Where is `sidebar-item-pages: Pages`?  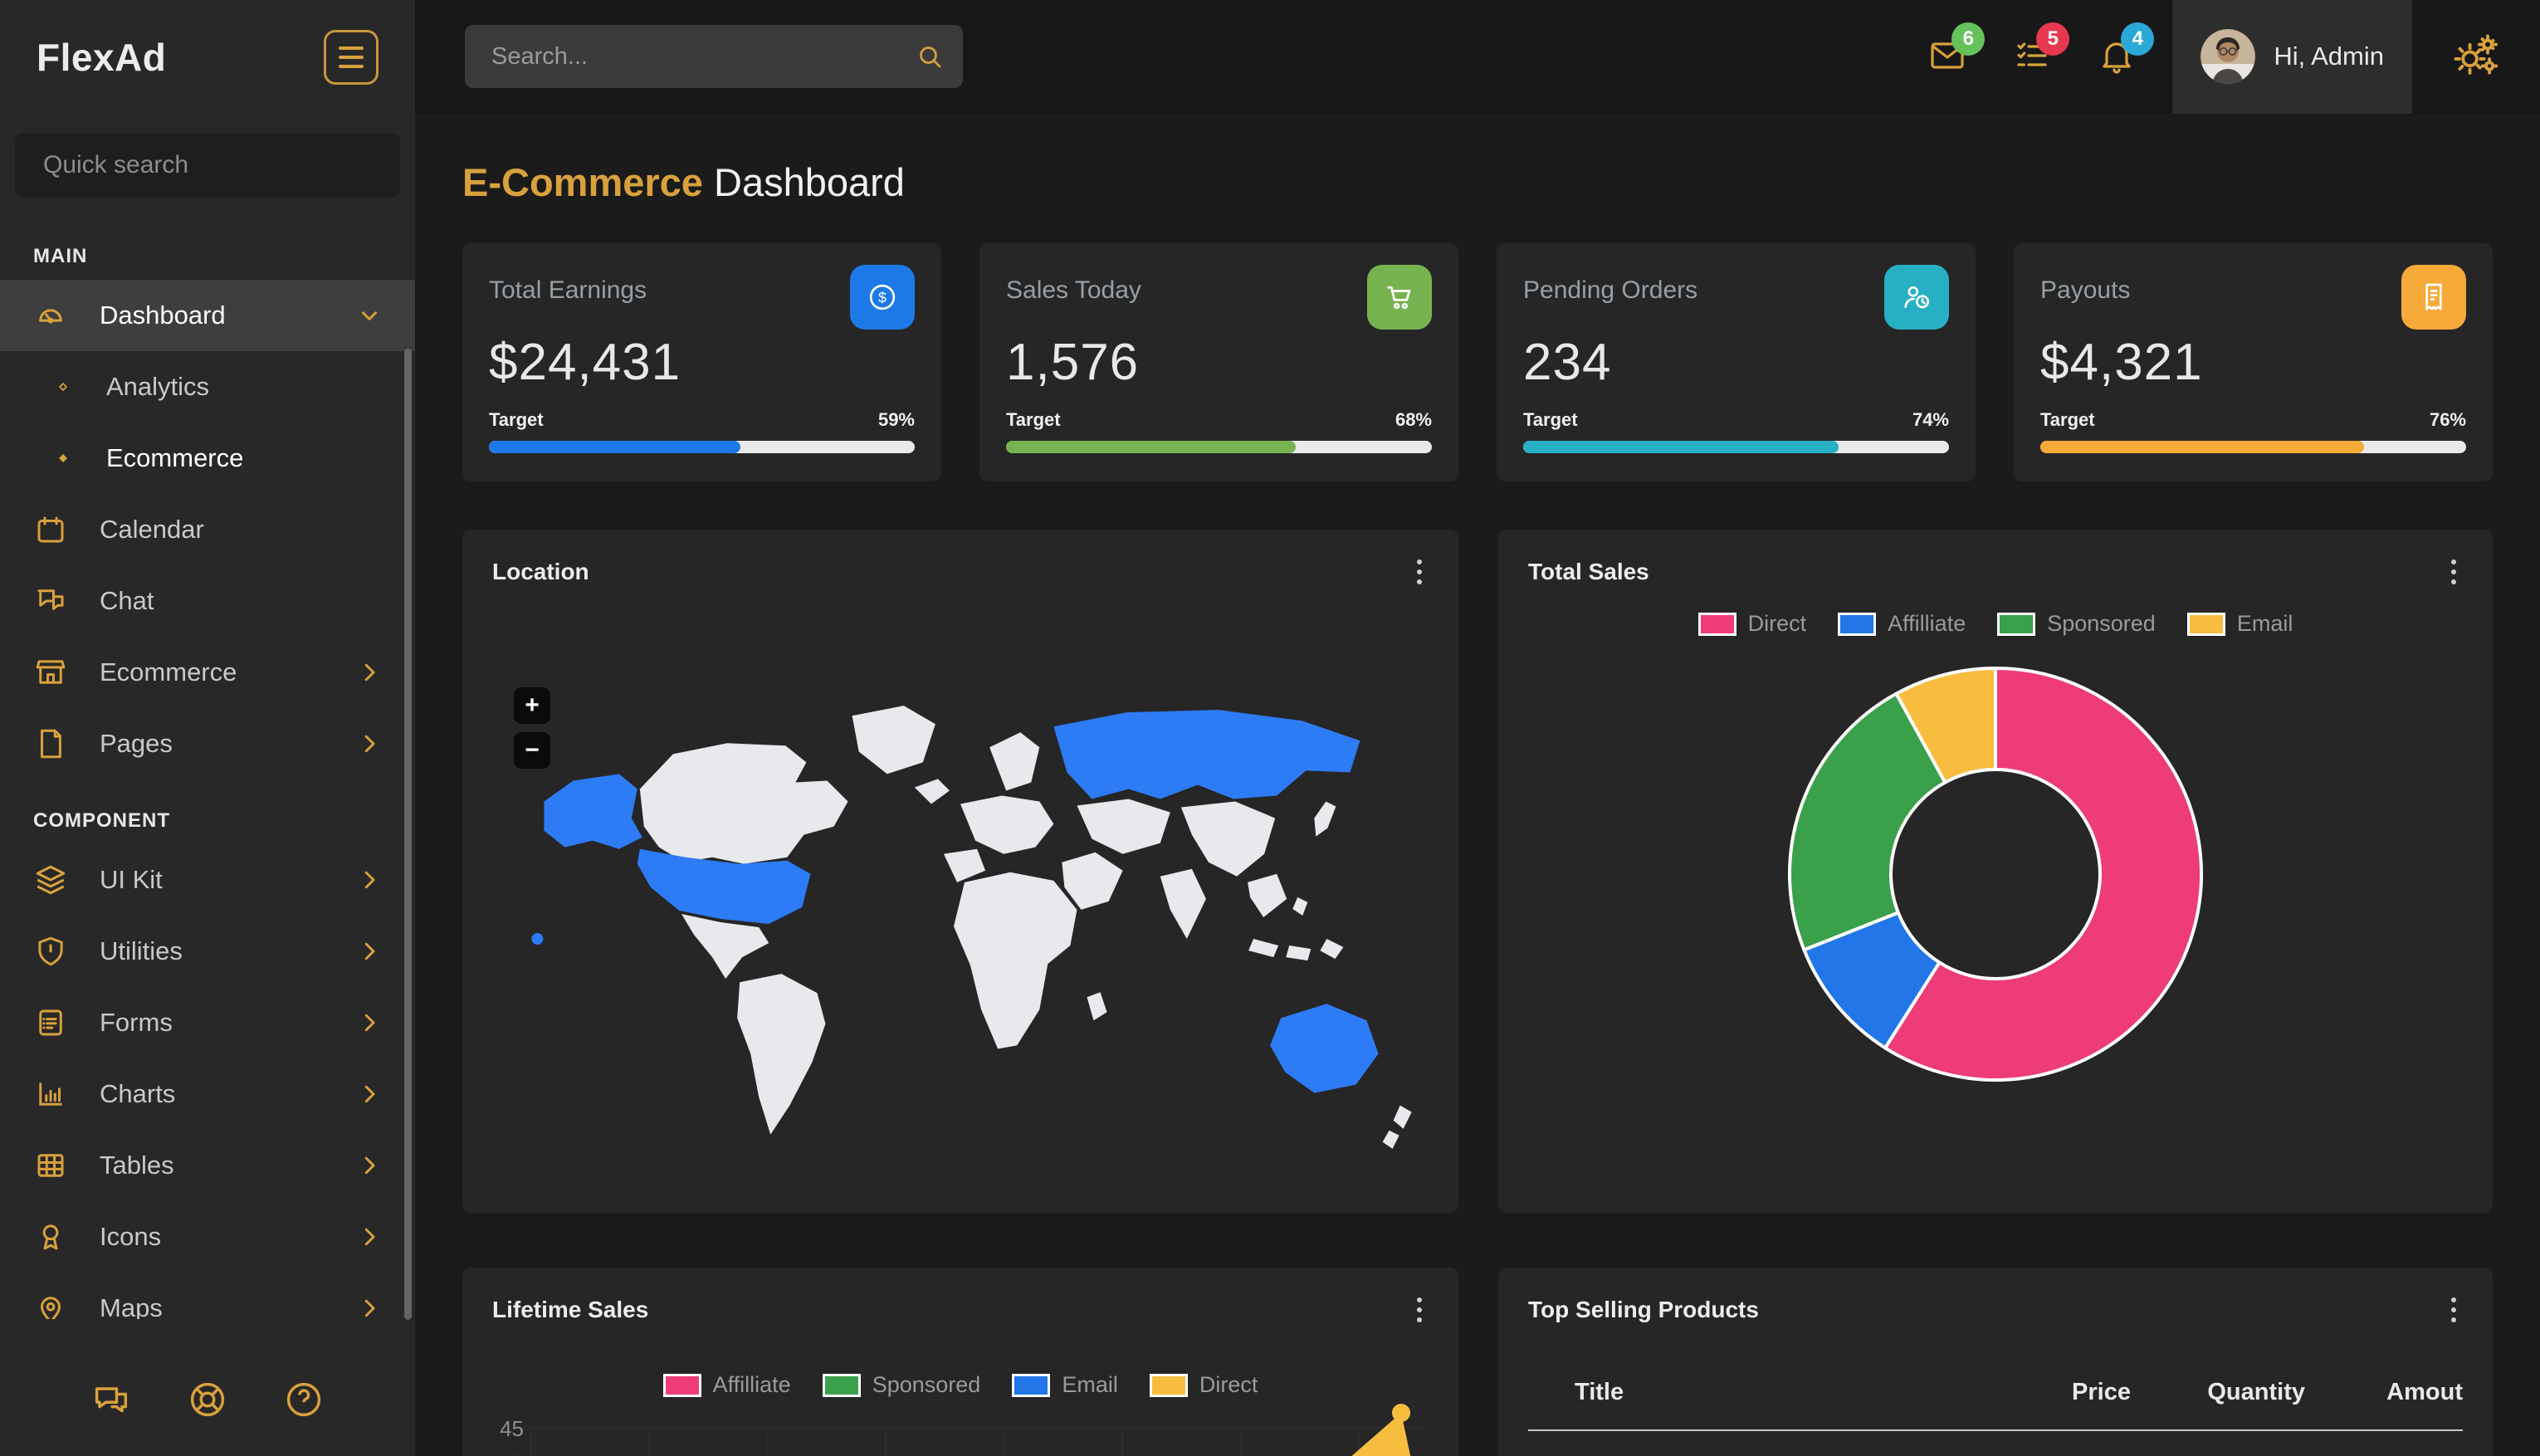
sidebar-item-pages: Pages is located at coordinates (208, 743).